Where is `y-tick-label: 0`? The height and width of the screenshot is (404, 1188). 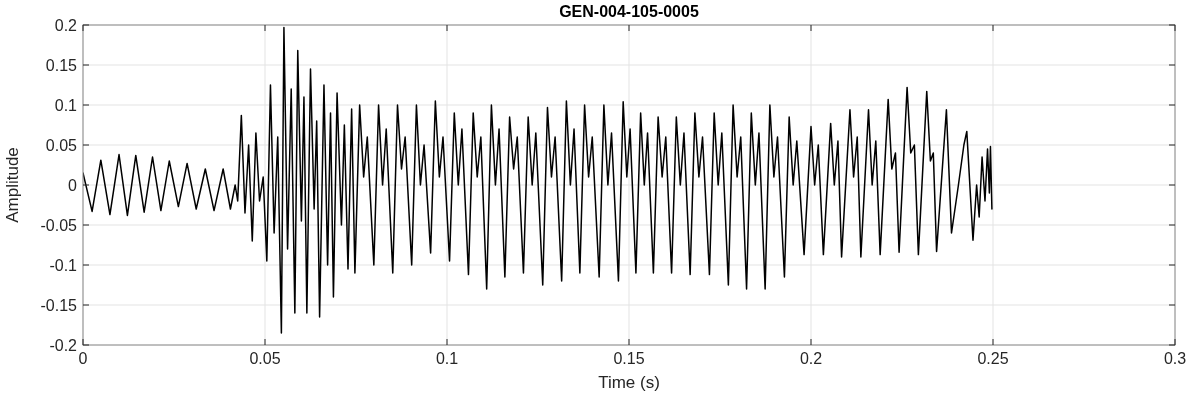
y-tick-label: 0 is located at coordinates (73, 185).